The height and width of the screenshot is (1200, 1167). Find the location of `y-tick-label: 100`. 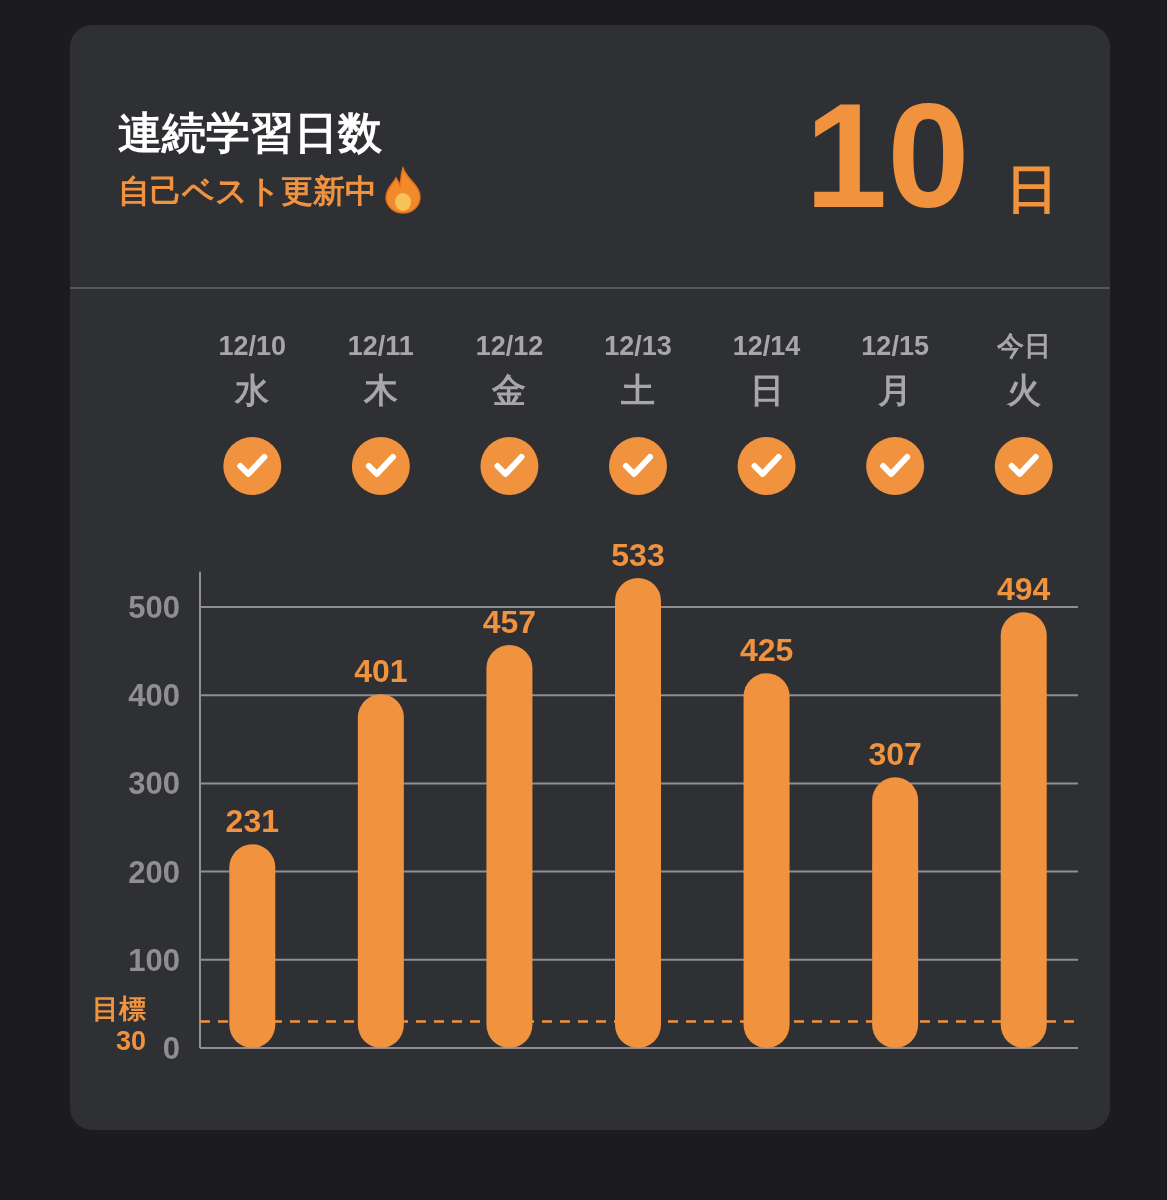

y-tick-label: 100 is located at coordinates (154, 960).